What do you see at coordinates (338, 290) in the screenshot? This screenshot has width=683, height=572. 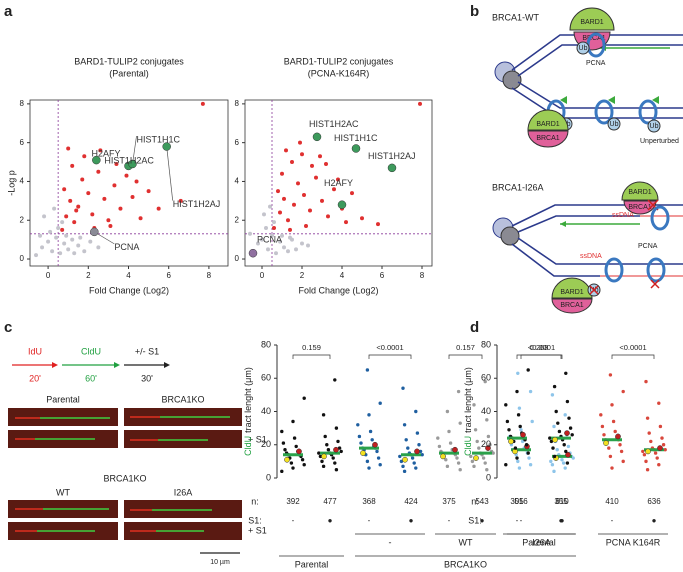 I see `x-axis-label: Fold Change (Log2)` at bounding box center [338, 290].